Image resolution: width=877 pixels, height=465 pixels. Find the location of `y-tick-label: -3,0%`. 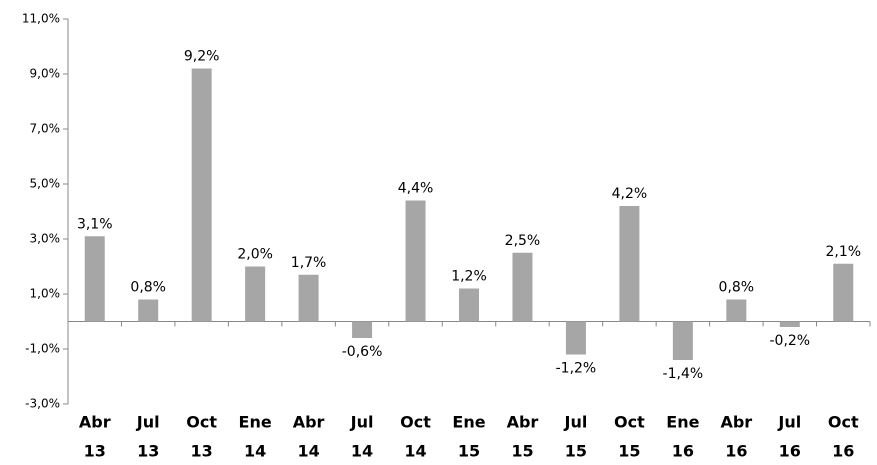

y-tick-label: -3,0% is located at coordinates (42, 404).